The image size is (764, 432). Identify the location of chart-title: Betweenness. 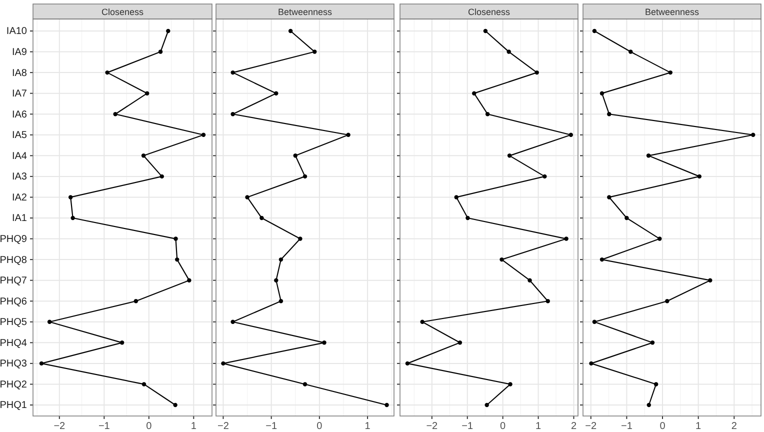
(305, 12).